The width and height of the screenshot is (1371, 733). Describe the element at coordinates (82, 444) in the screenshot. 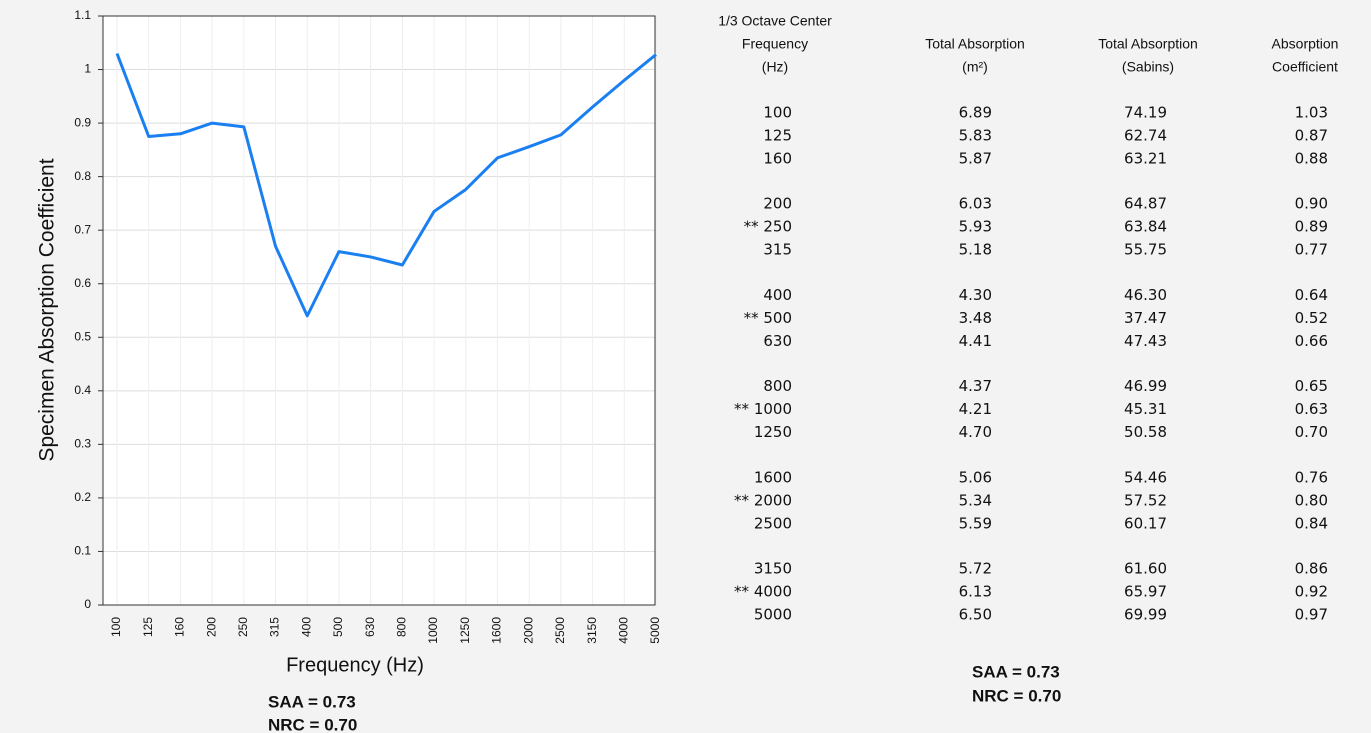

I see `y-tick-label: 0.3` at that location.